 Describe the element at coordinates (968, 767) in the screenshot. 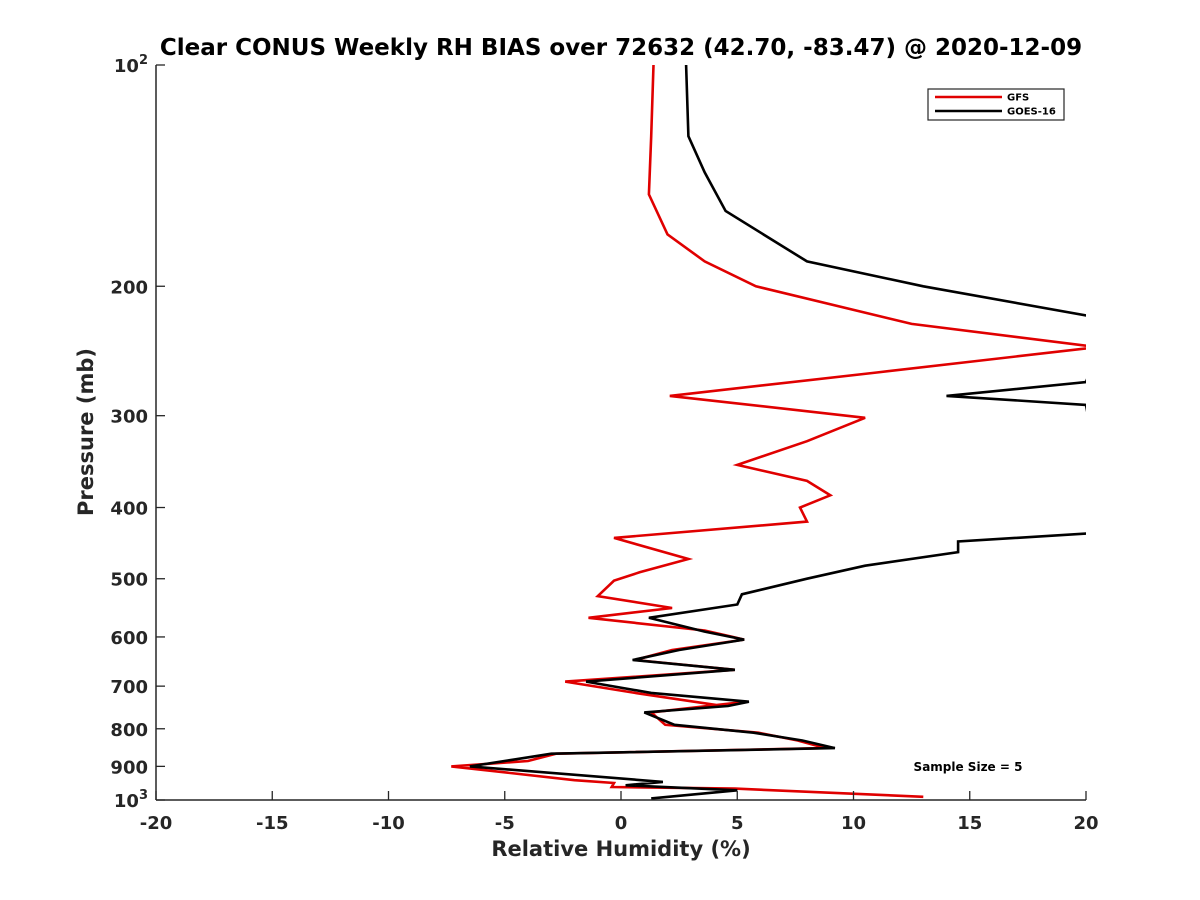

I see `sample-size-annotation: Sample Size = 5` at that location.